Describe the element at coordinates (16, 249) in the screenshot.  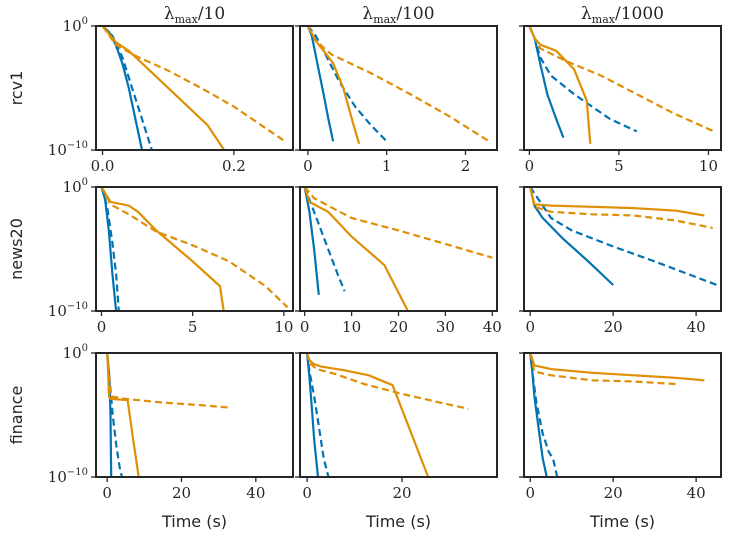
I see `row-label-news20: news20` at that location.